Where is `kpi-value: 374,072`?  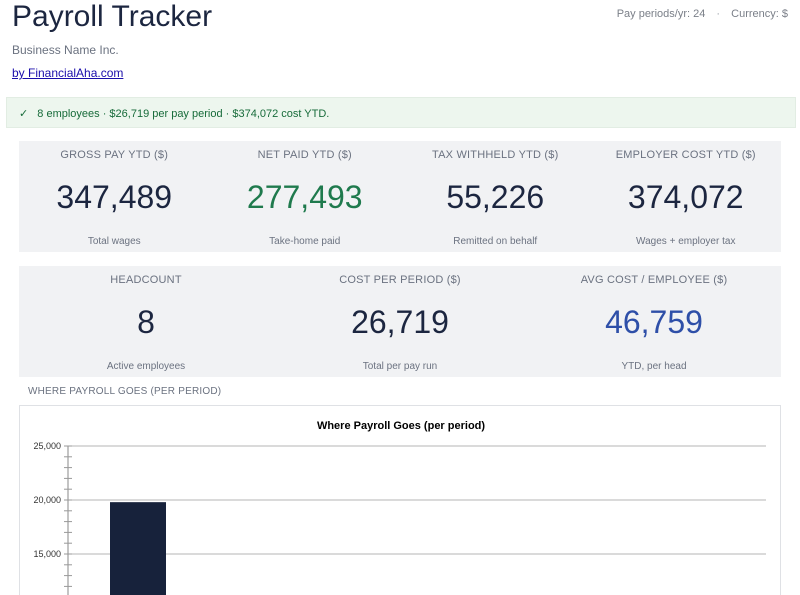
kpi-value: 374,072 is located at coordinates (685, 197).